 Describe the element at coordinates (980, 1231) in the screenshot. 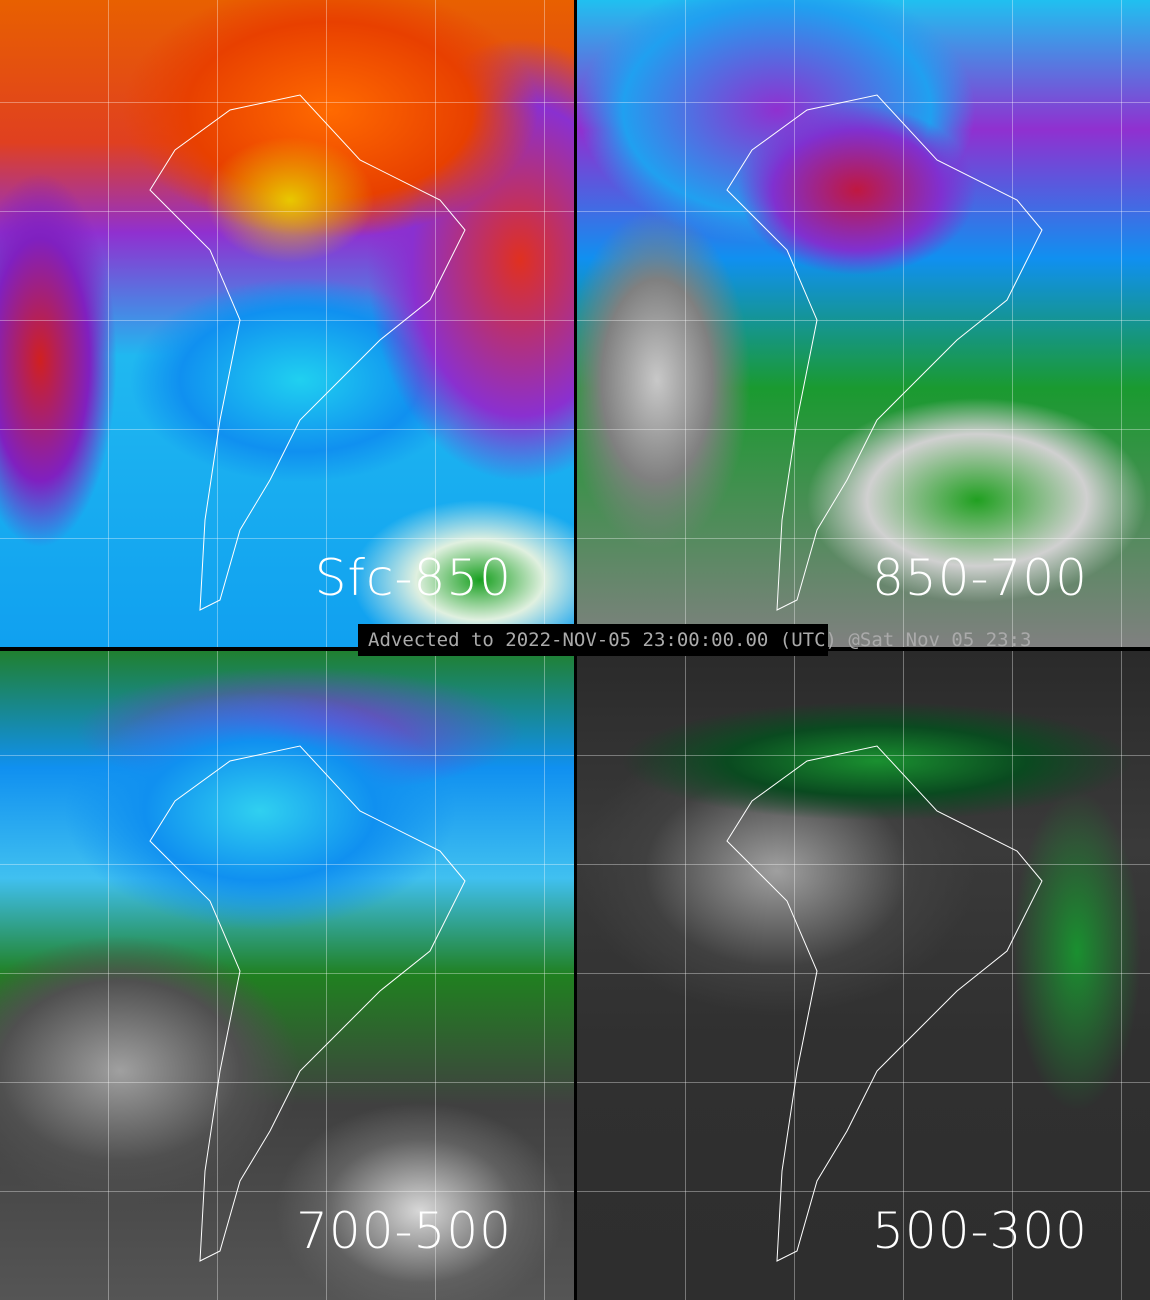

I see `panel-label: 500-300` at that location.